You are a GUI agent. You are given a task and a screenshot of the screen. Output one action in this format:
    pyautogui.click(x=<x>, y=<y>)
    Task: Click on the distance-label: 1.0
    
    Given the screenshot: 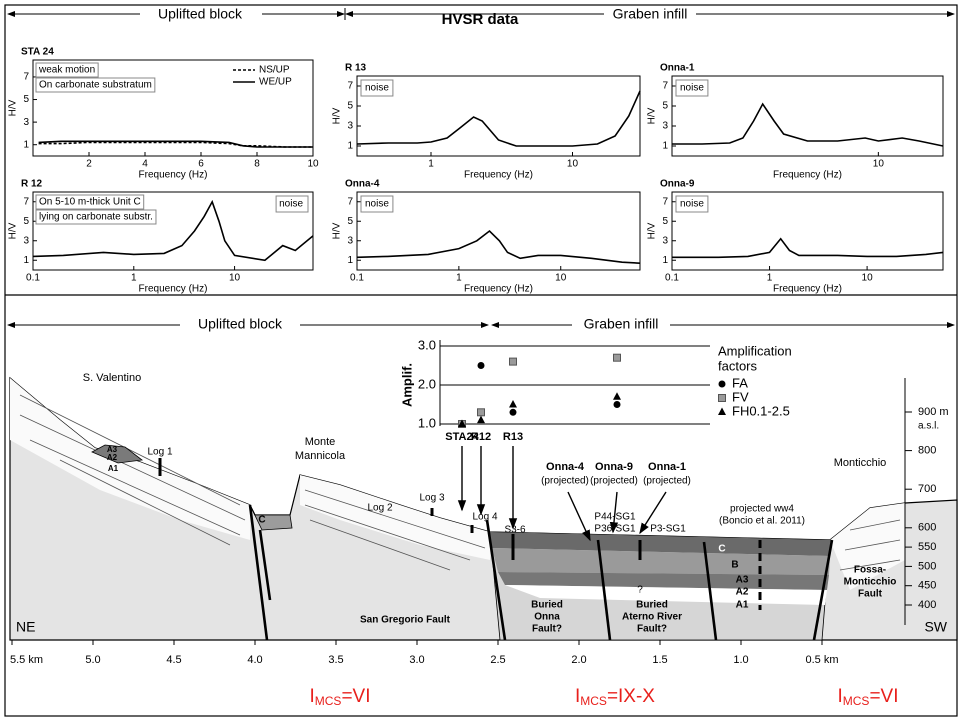 What is the action you would take?
    pyautogui.click(x=740, y=660)
    